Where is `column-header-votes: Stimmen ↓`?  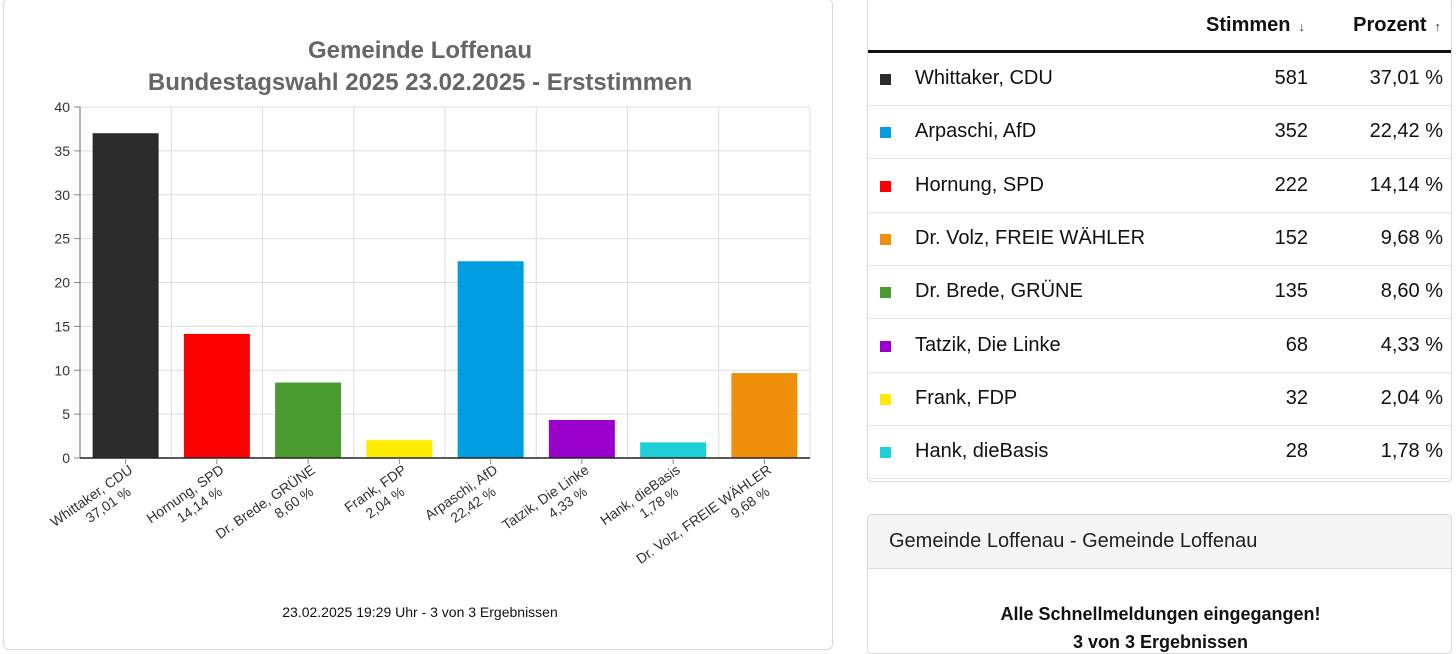
column-header-votes: Stimmen ↓ is located at coordinates (1255, 25).